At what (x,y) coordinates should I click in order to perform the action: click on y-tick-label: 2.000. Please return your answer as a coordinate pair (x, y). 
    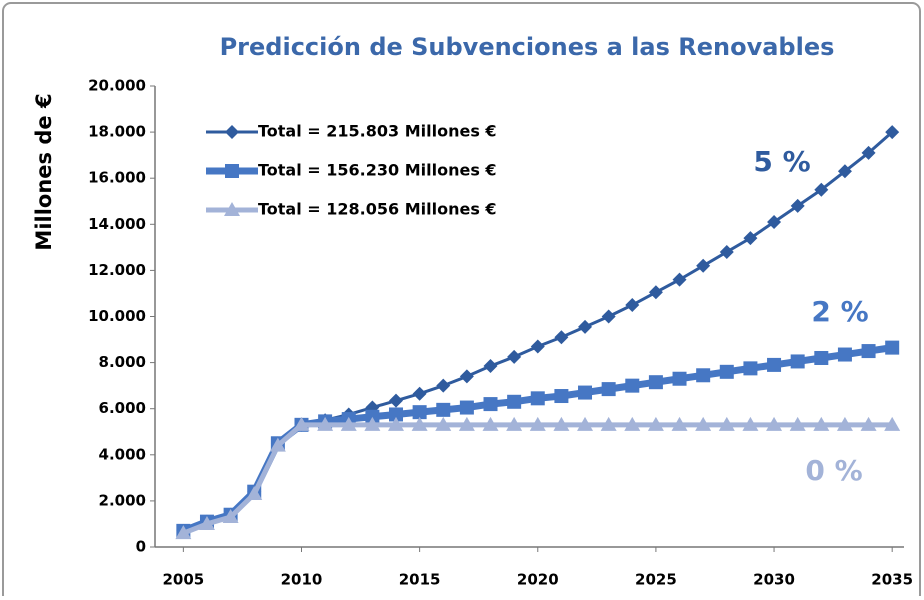
    Looking at the image, I should click on (122, 500).